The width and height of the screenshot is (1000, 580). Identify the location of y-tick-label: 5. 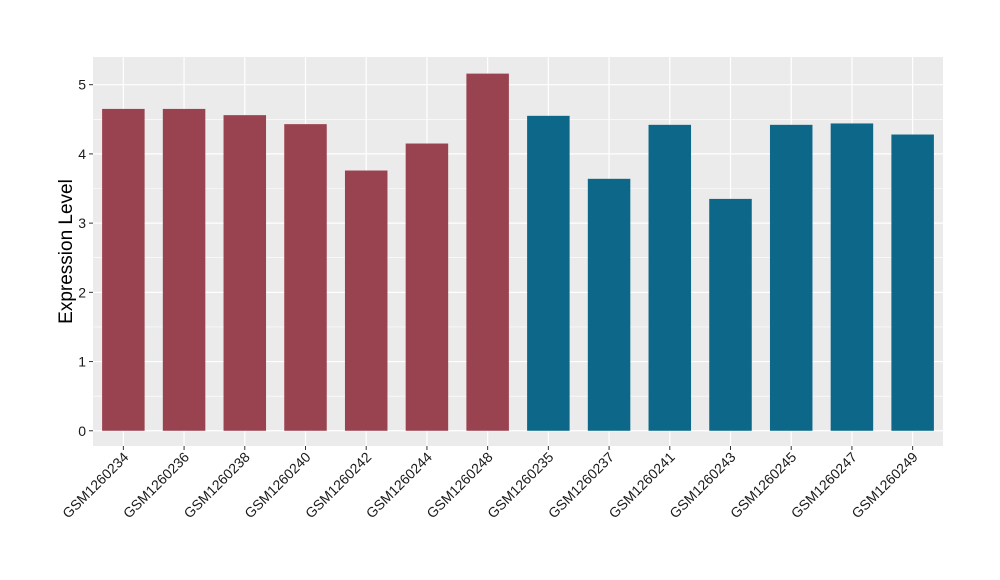
(82, 85).